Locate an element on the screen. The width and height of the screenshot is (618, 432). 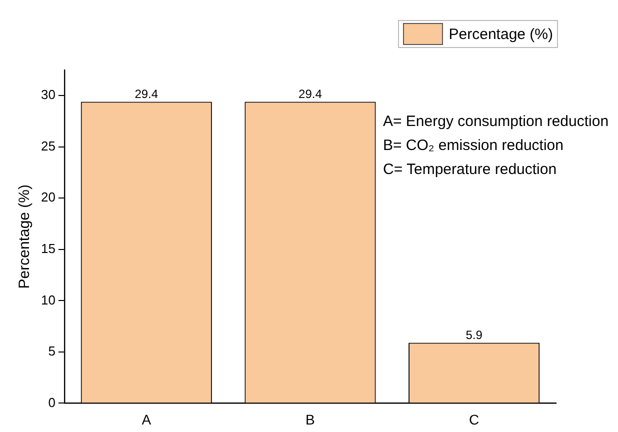
y-axis-title: Percentage (%) is located at coordinates (25, 236).